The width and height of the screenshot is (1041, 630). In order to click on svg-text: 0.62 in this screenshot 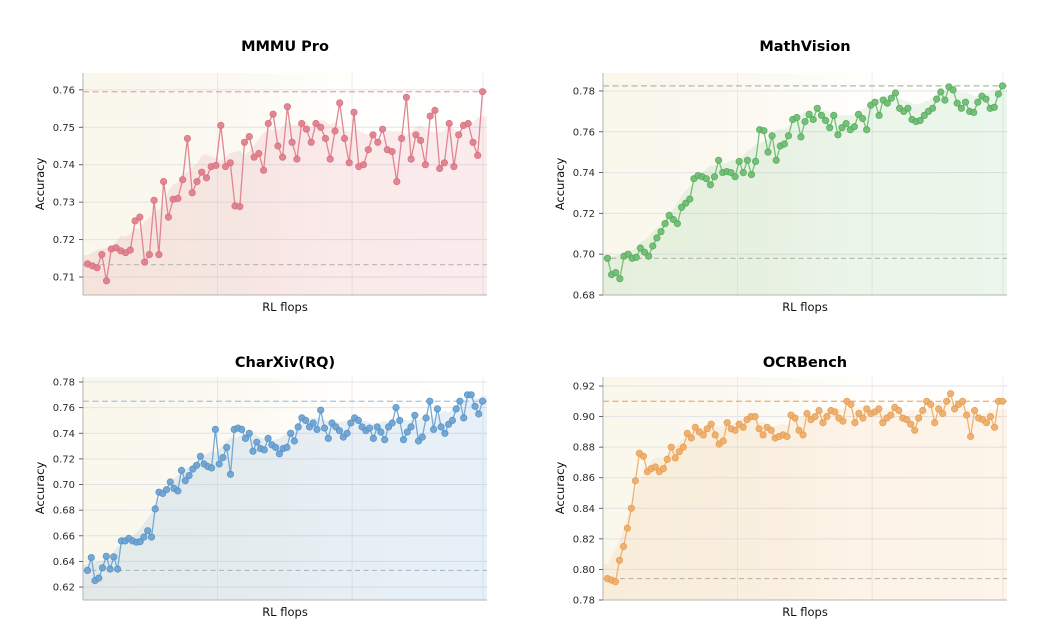, I will do `click(64, 588)`.